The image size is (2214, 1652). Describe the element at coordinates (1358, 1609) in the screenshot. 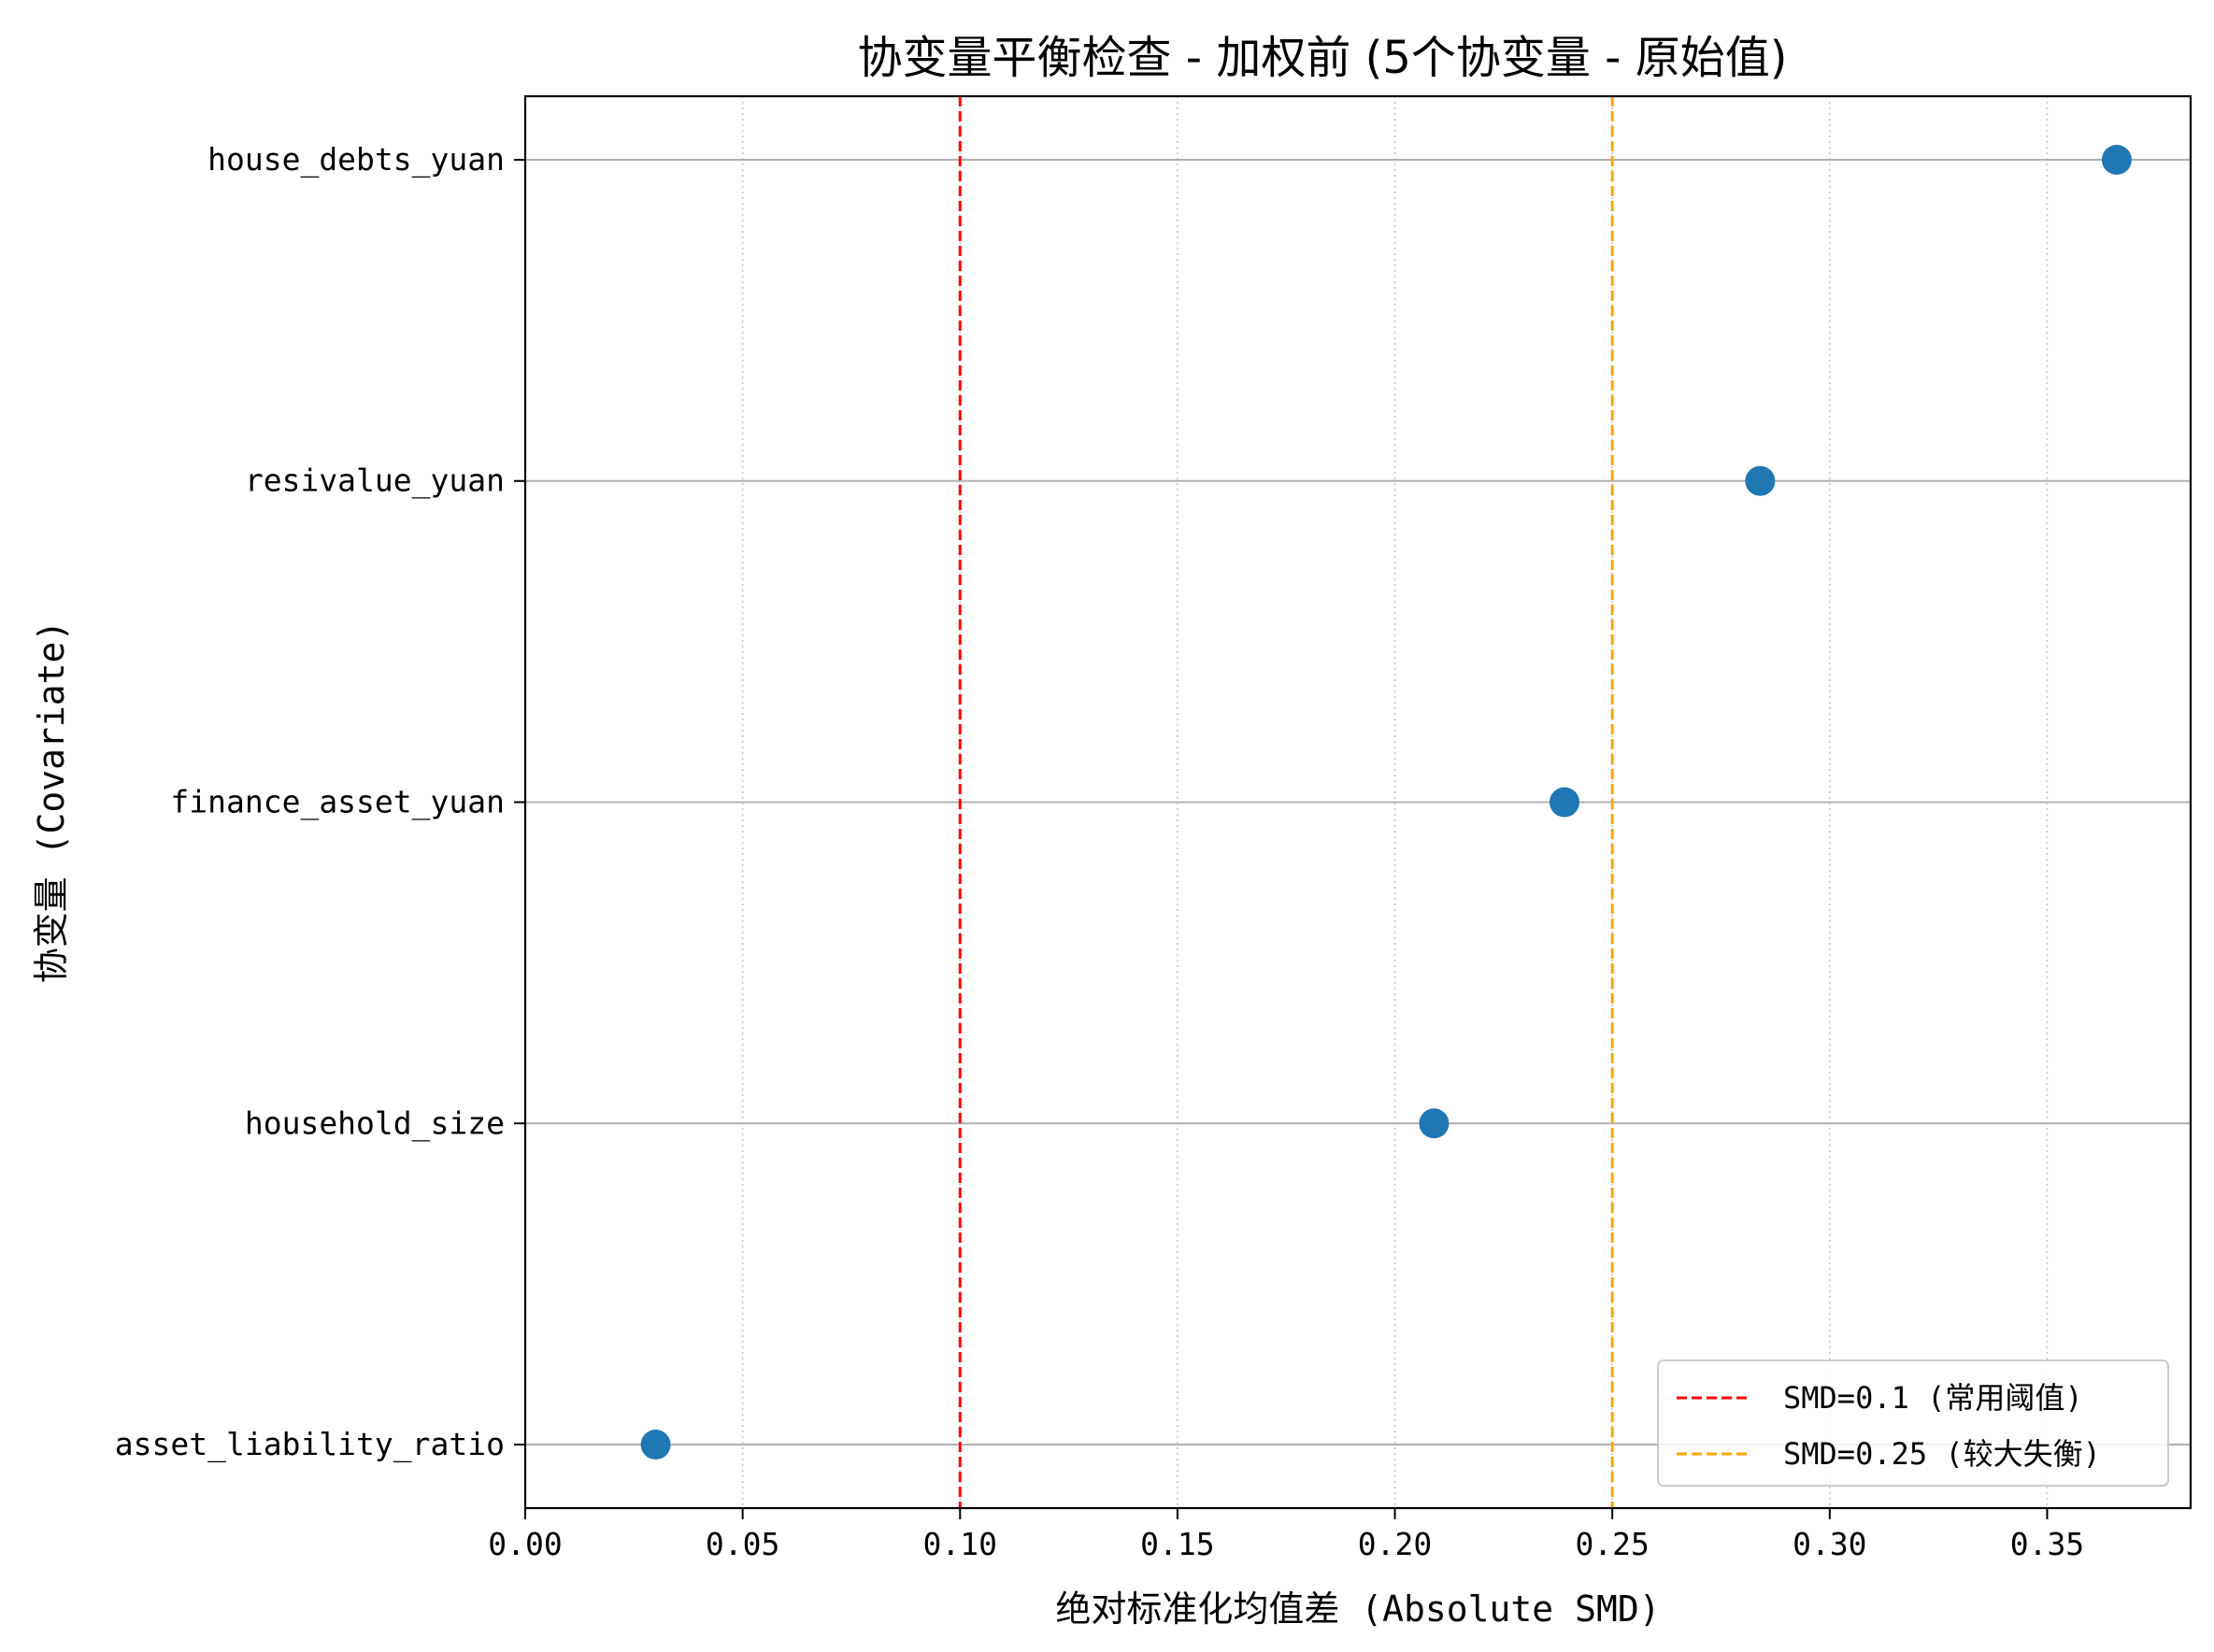

I see `x-axis-title: 绝对标准化均值差 (Absolute SMD)` at that location.